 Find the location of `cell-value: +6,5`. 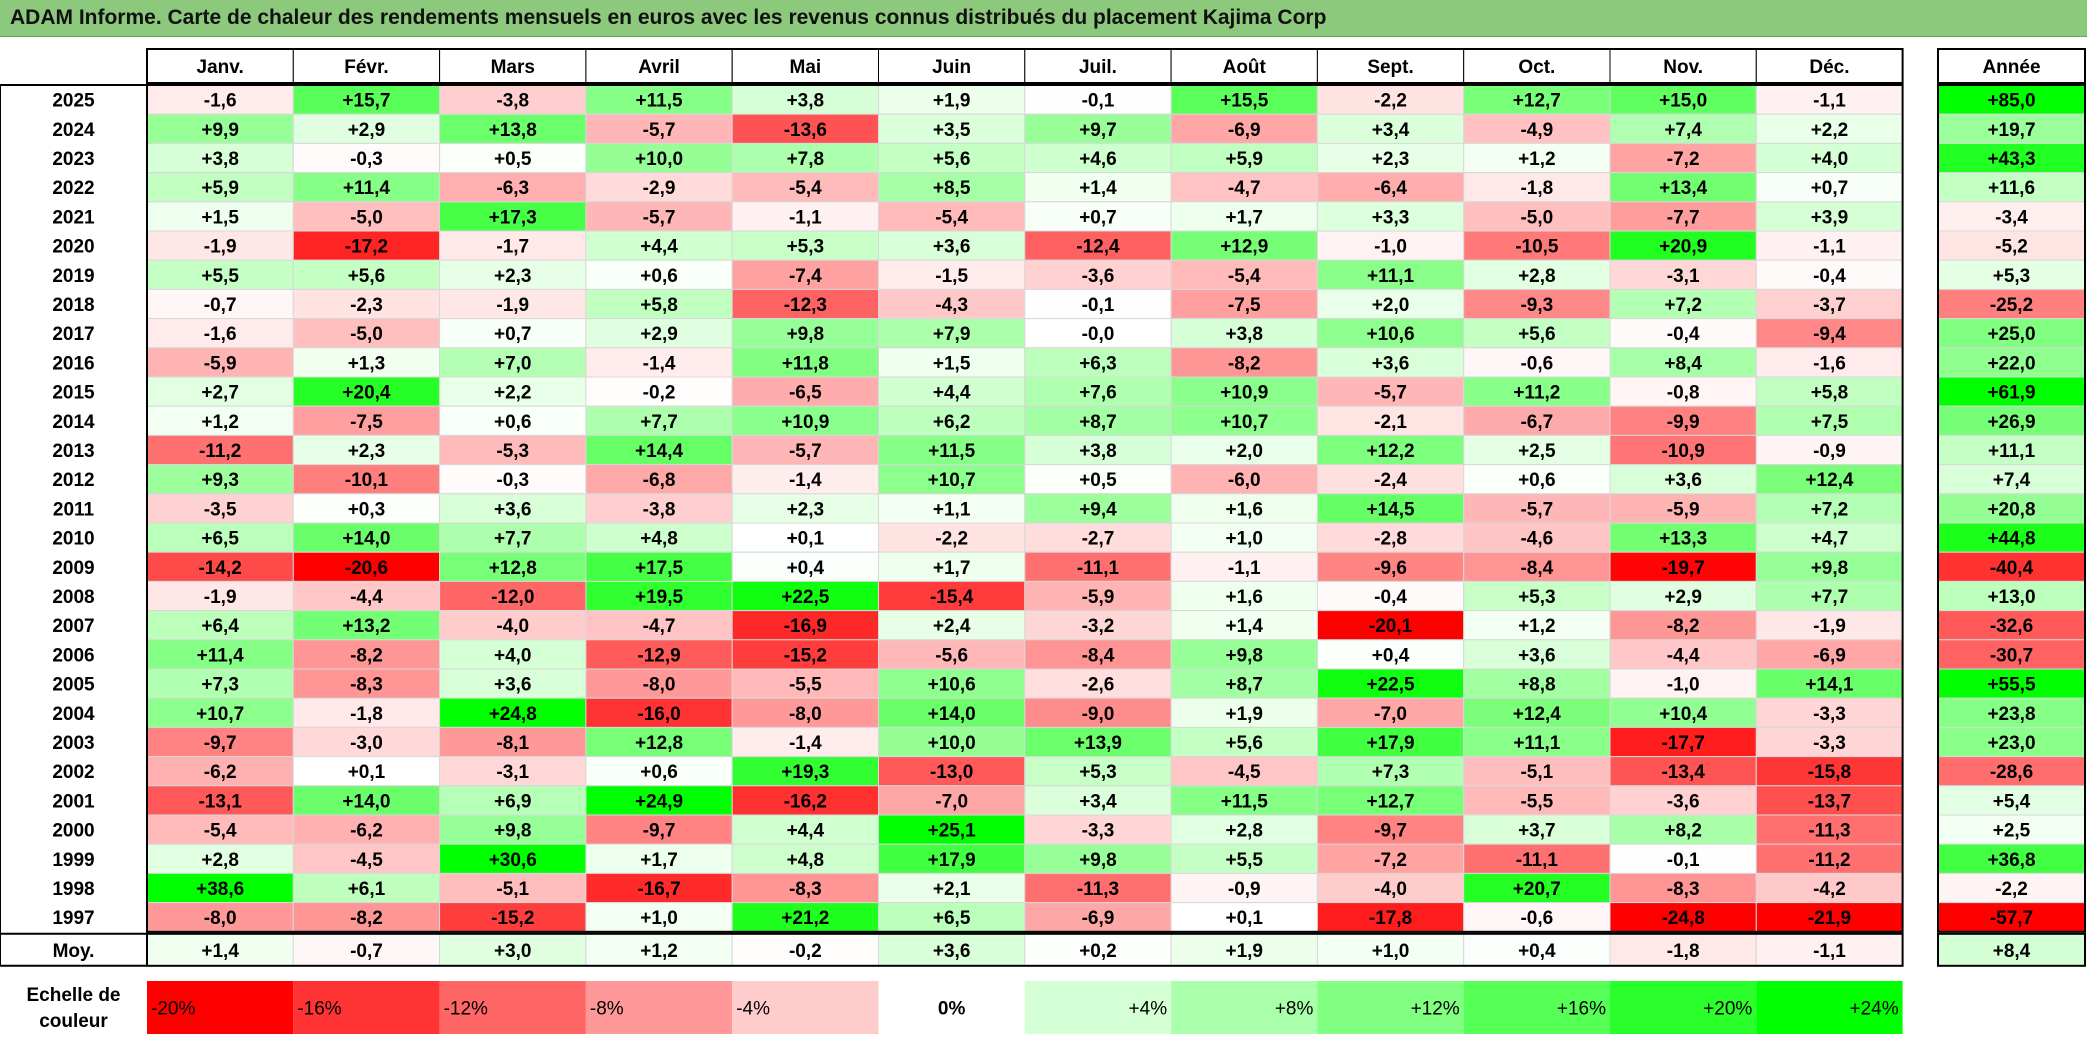

cell-value: +6,5 is located at coordinates (952, 918).